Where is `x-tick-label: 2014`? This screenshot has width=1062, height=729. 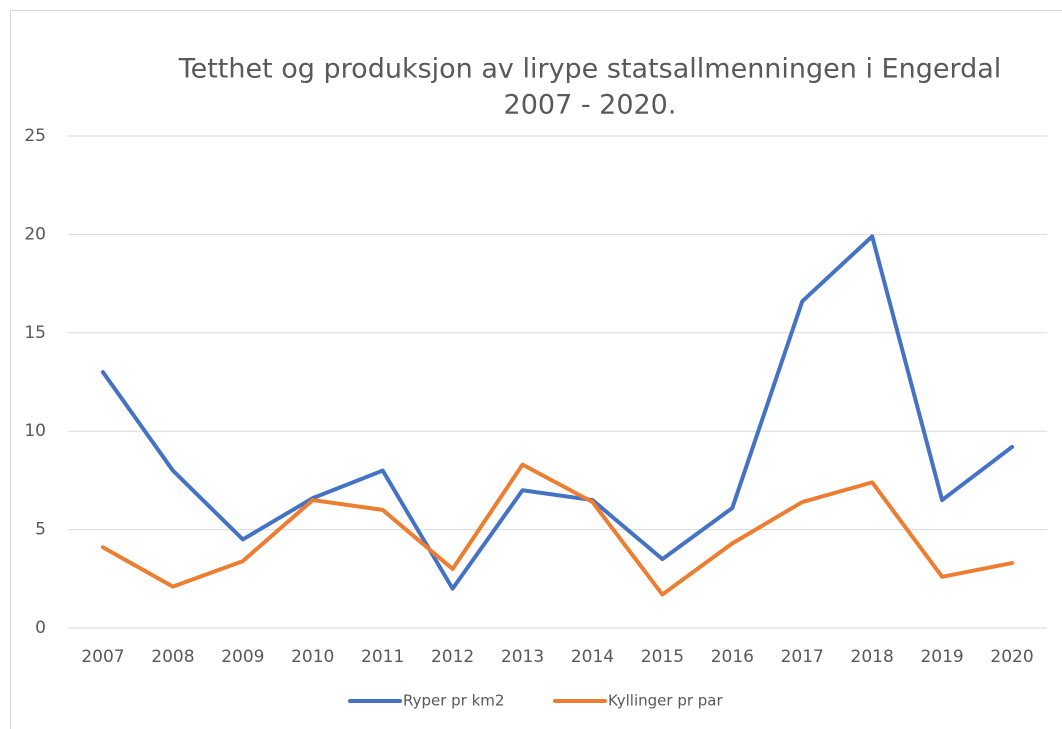 x-tick-label: 2014 is located at coordinates (592, 657).